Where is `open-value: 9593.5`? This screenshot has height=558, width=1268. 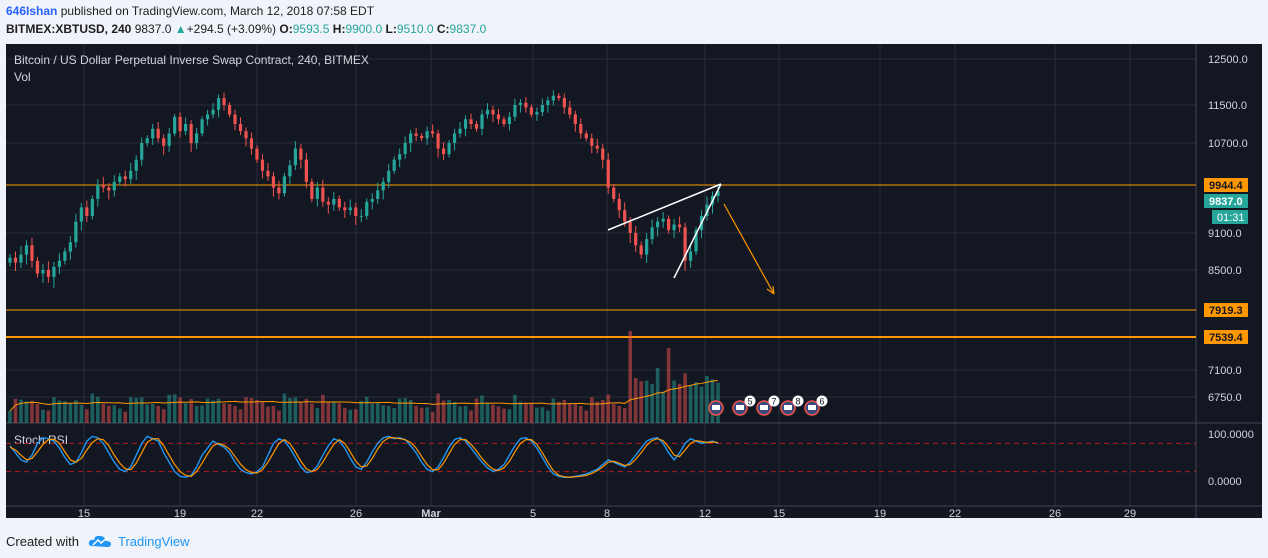
open-value: 9593.5 is located at coordinates (311, 29).